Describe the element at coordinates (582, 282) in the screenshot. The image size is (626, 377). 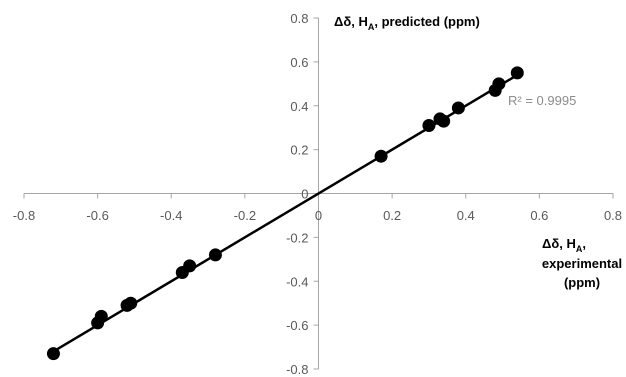
I see `x-axis-title-line3: (ppm)` at that location.